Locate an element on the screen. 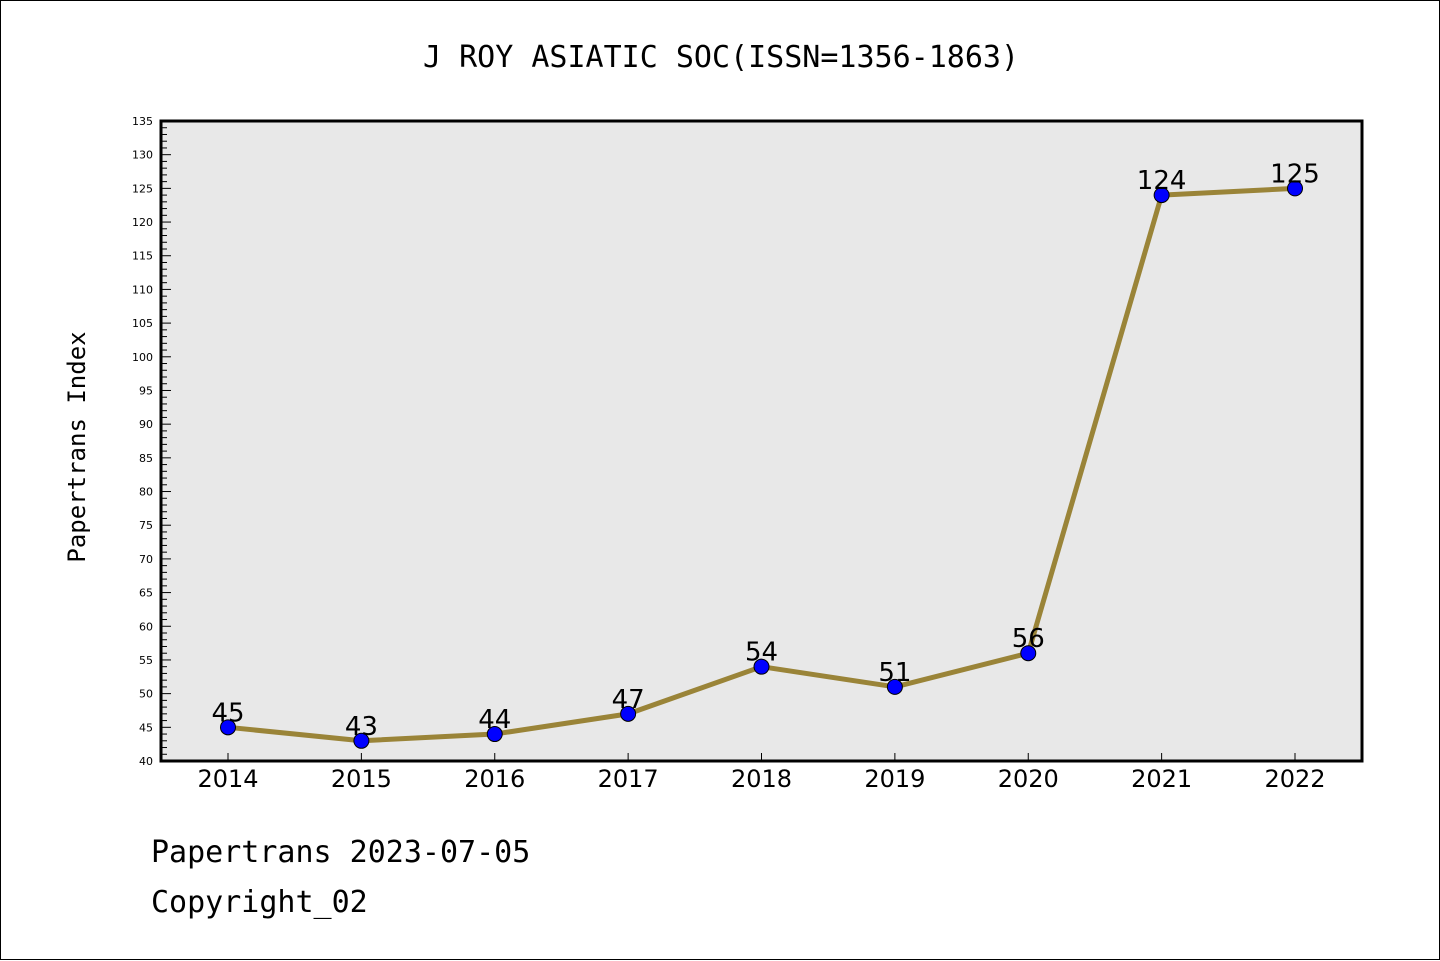  y-axis-label: Papertrans Index is located at coordinates (77, 446).